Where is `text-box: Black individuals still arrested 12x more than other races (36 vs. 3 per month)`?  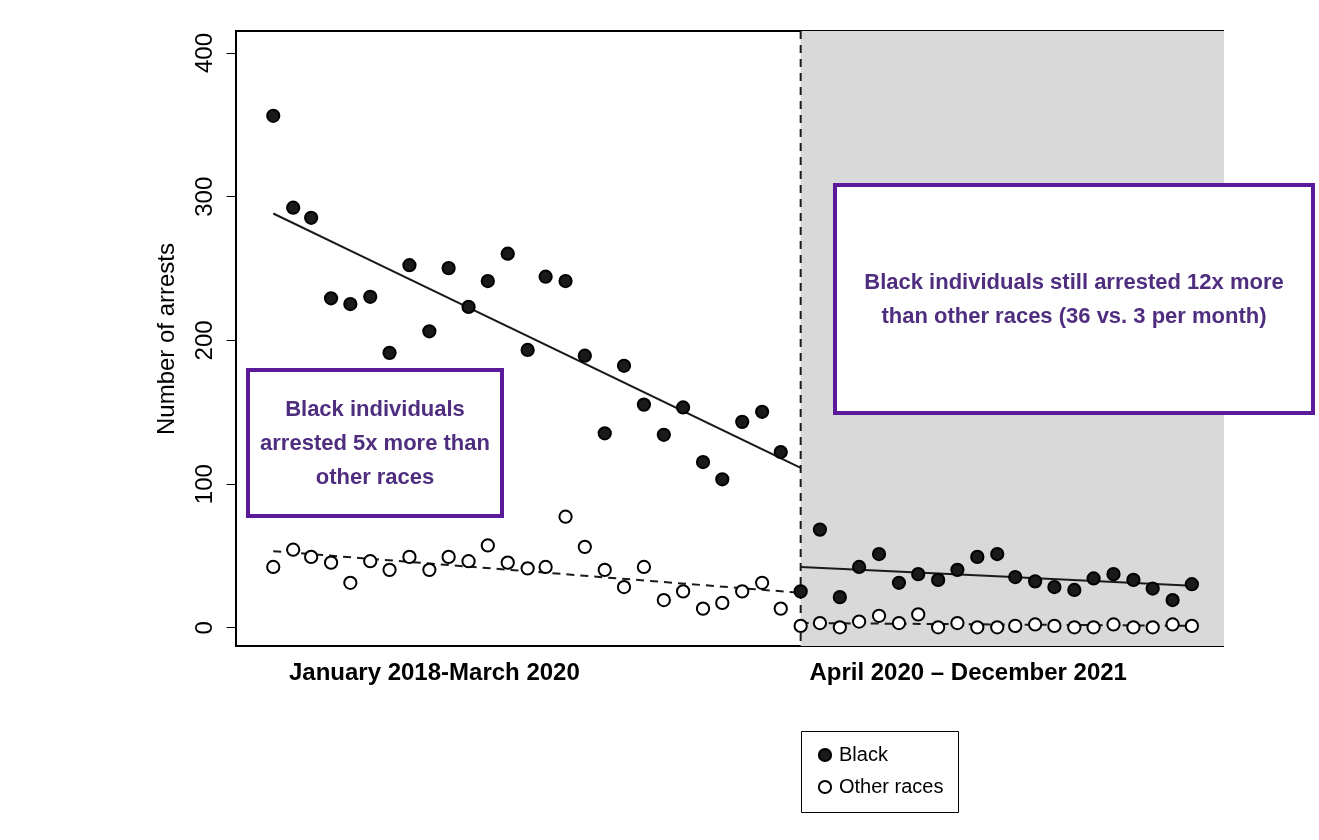
text-box: Black individuals still arrested 12x more than other races (36 vs. 3 per month) is located at coordinates (1074, 299).